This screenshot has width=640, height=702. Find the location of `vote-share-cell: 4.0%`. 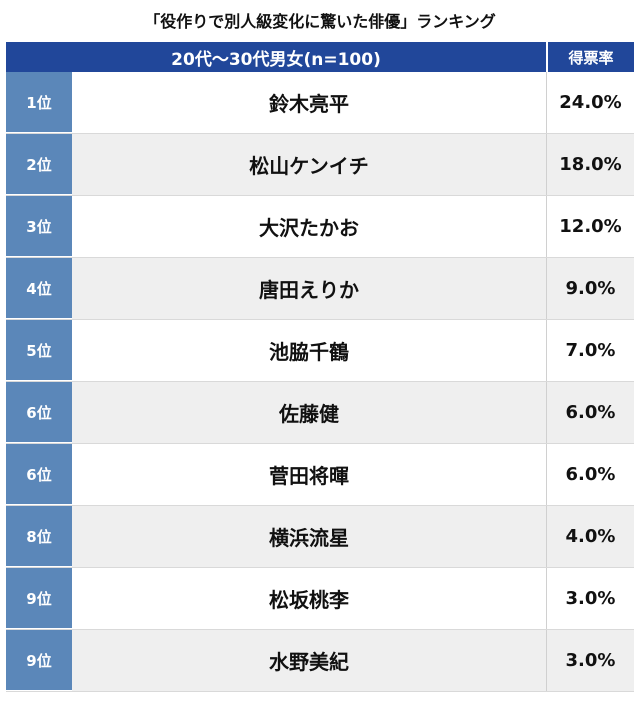

vote-share-cell: 4.0% is located at coordinates (590, 536).